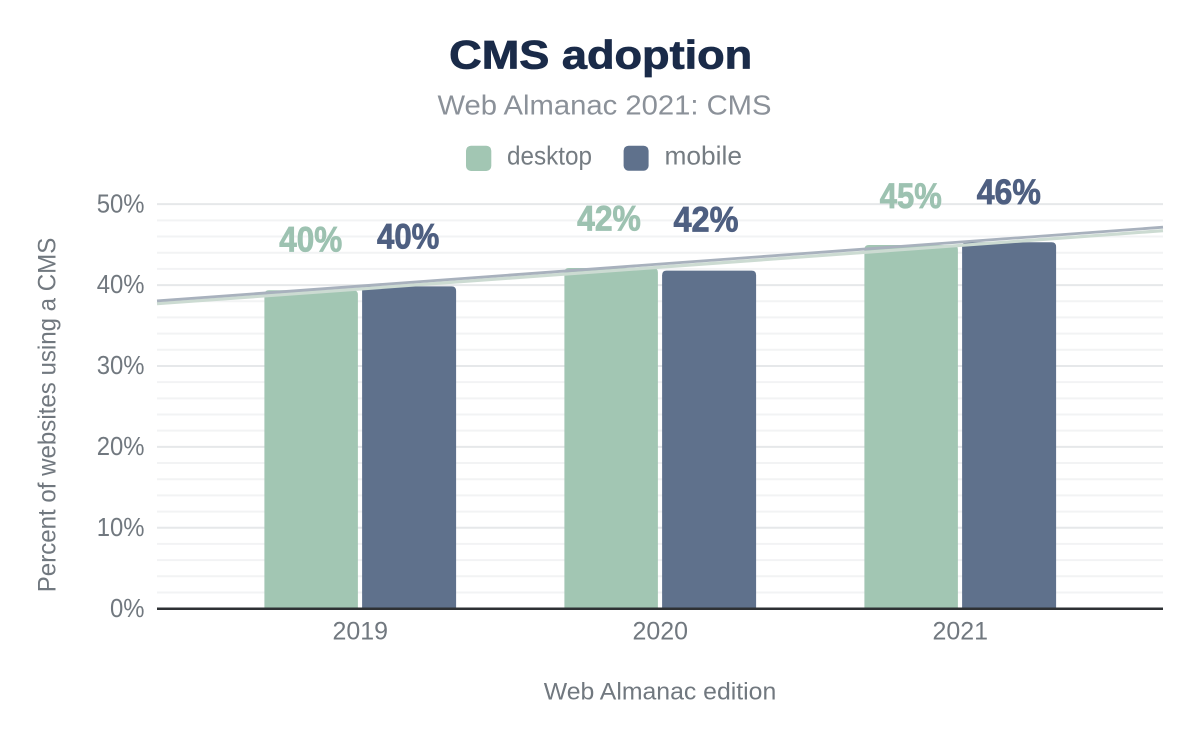 The height and width of the screenshot is (742, 1200). Describe the element at coordinates (121, 527) in the screenshot. I see `svg-text: 10%` at that location.